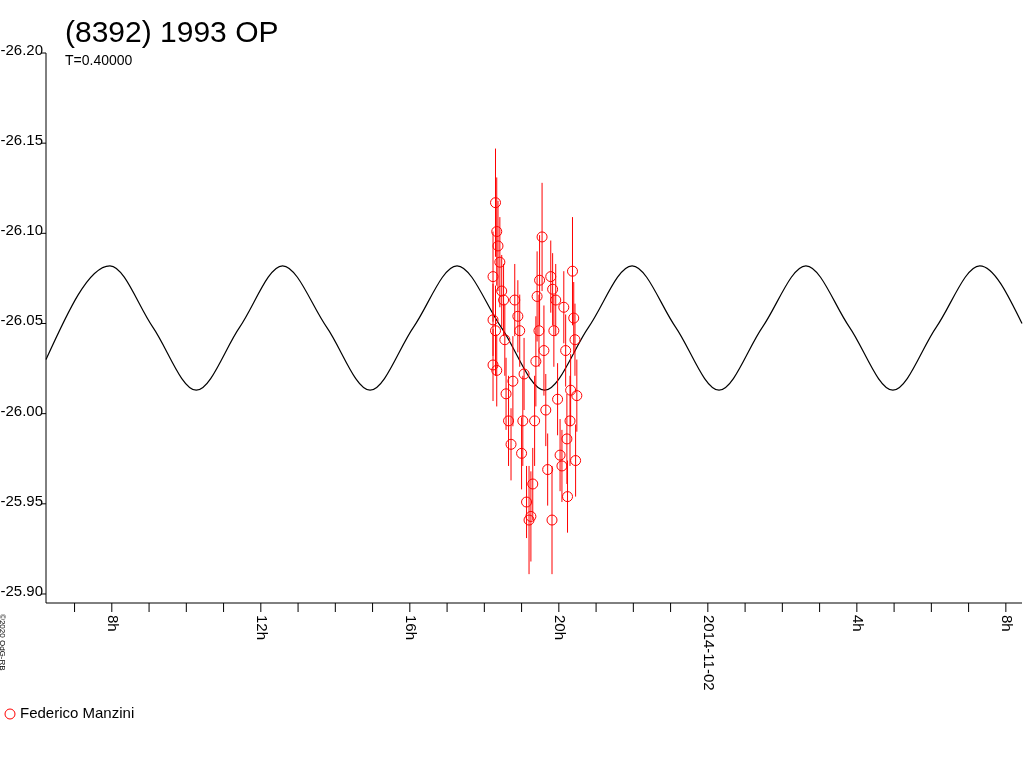 Image resolution: width=1024 pixels, height=768 pixels. Describe the element at coordinates (709, 653) in the screenshot. I see `x-tick-label: 2014-11-02` at that location.